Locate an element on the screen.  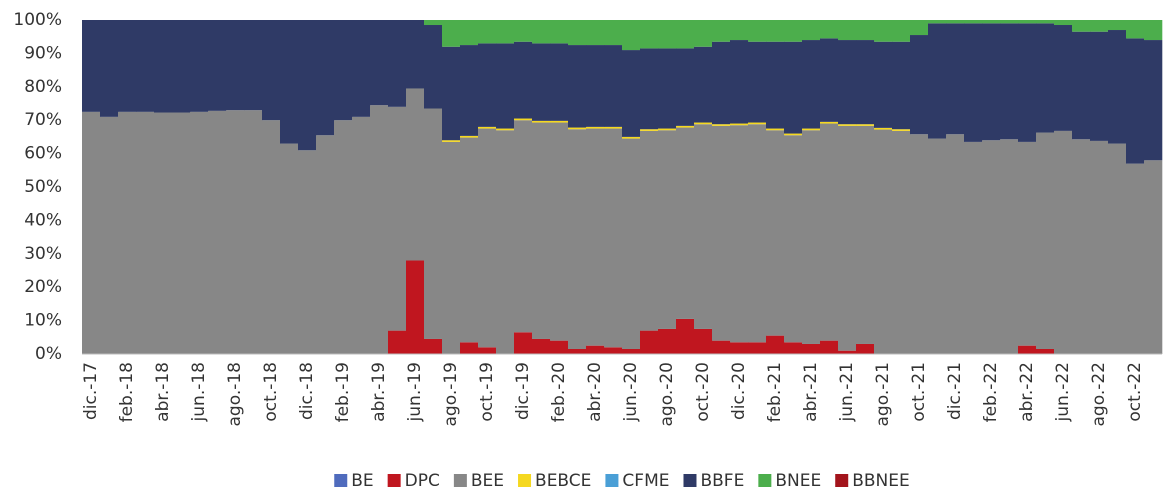
x-tick-label: oct.-20 is located at coordinates (703, 392).